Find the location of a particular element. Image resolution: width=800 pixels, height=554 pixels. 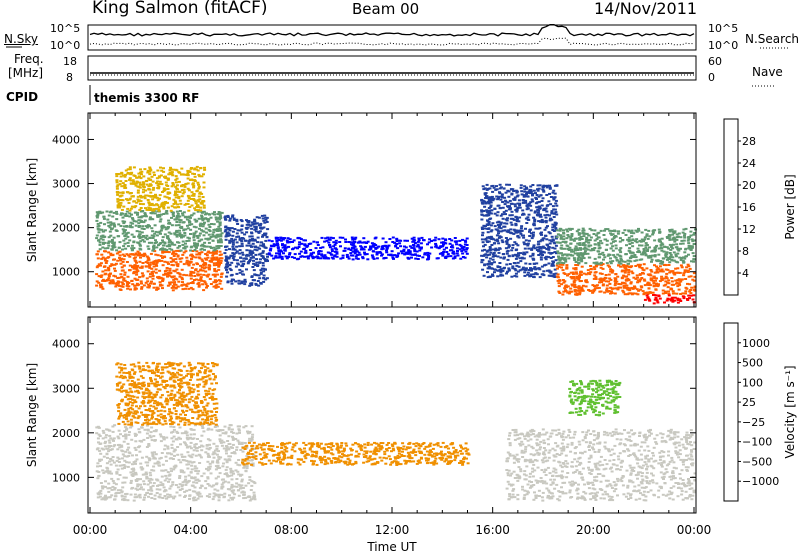

colorbar-tick-label: 20 is located at coordinates (749, 185).